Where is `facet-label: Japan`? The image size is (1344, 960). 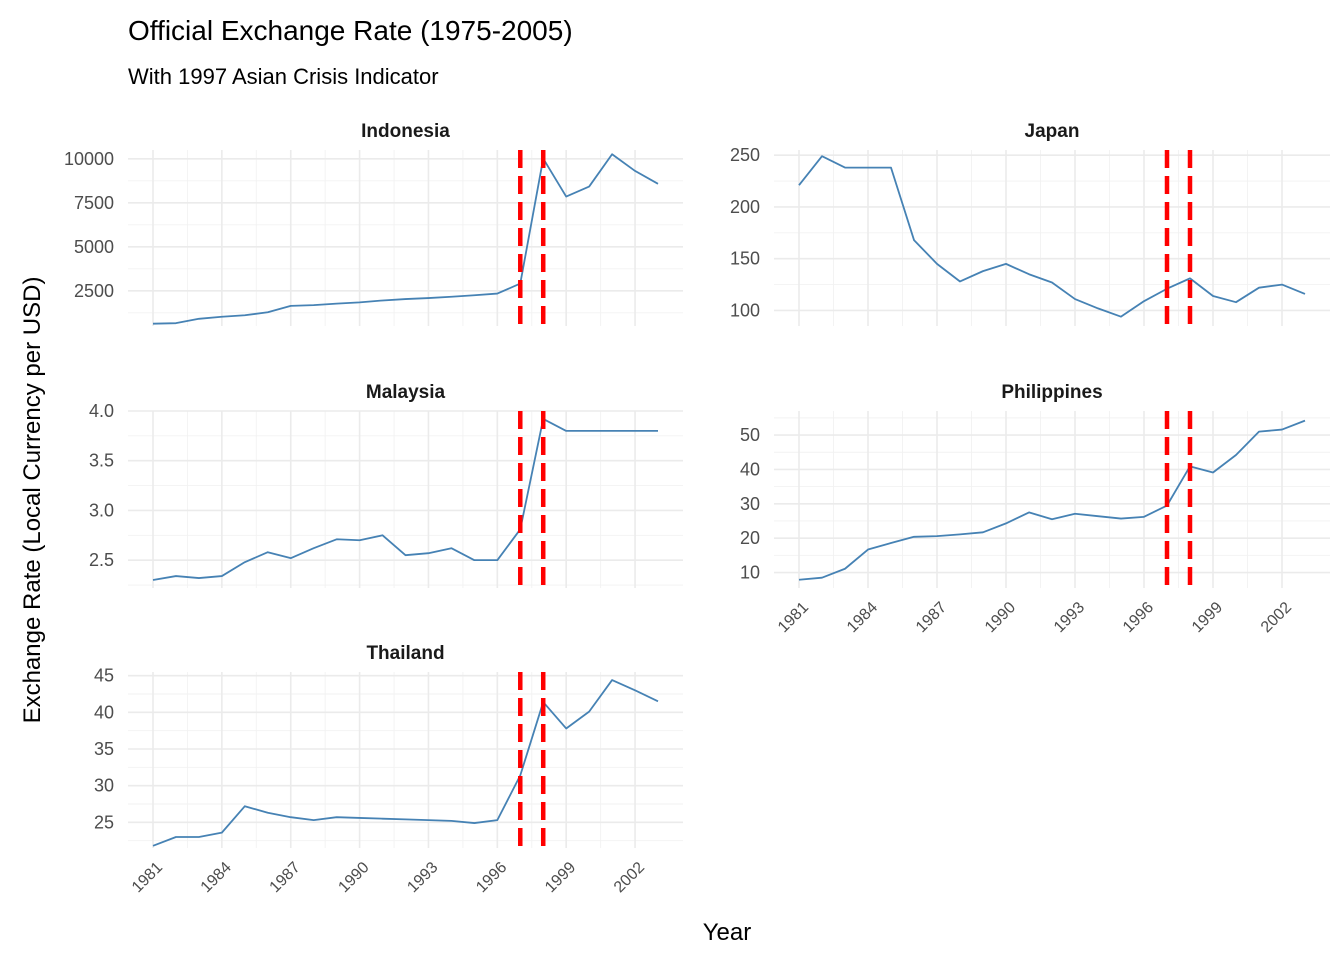 facet-label: Japan is located at coordinates (1052, 131).